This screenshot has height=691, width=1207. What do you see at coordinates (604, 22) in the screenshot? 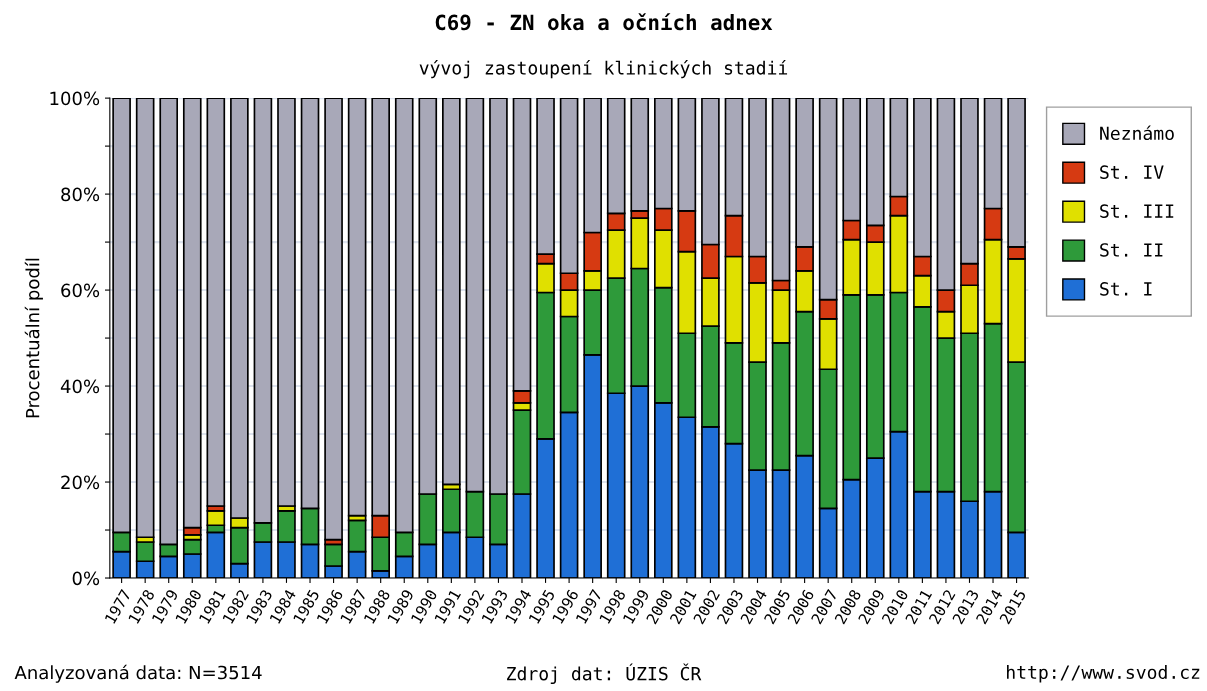
I see `chart-title: C69 - ZN oka a očních adnex` at bounding box center [604, 22].